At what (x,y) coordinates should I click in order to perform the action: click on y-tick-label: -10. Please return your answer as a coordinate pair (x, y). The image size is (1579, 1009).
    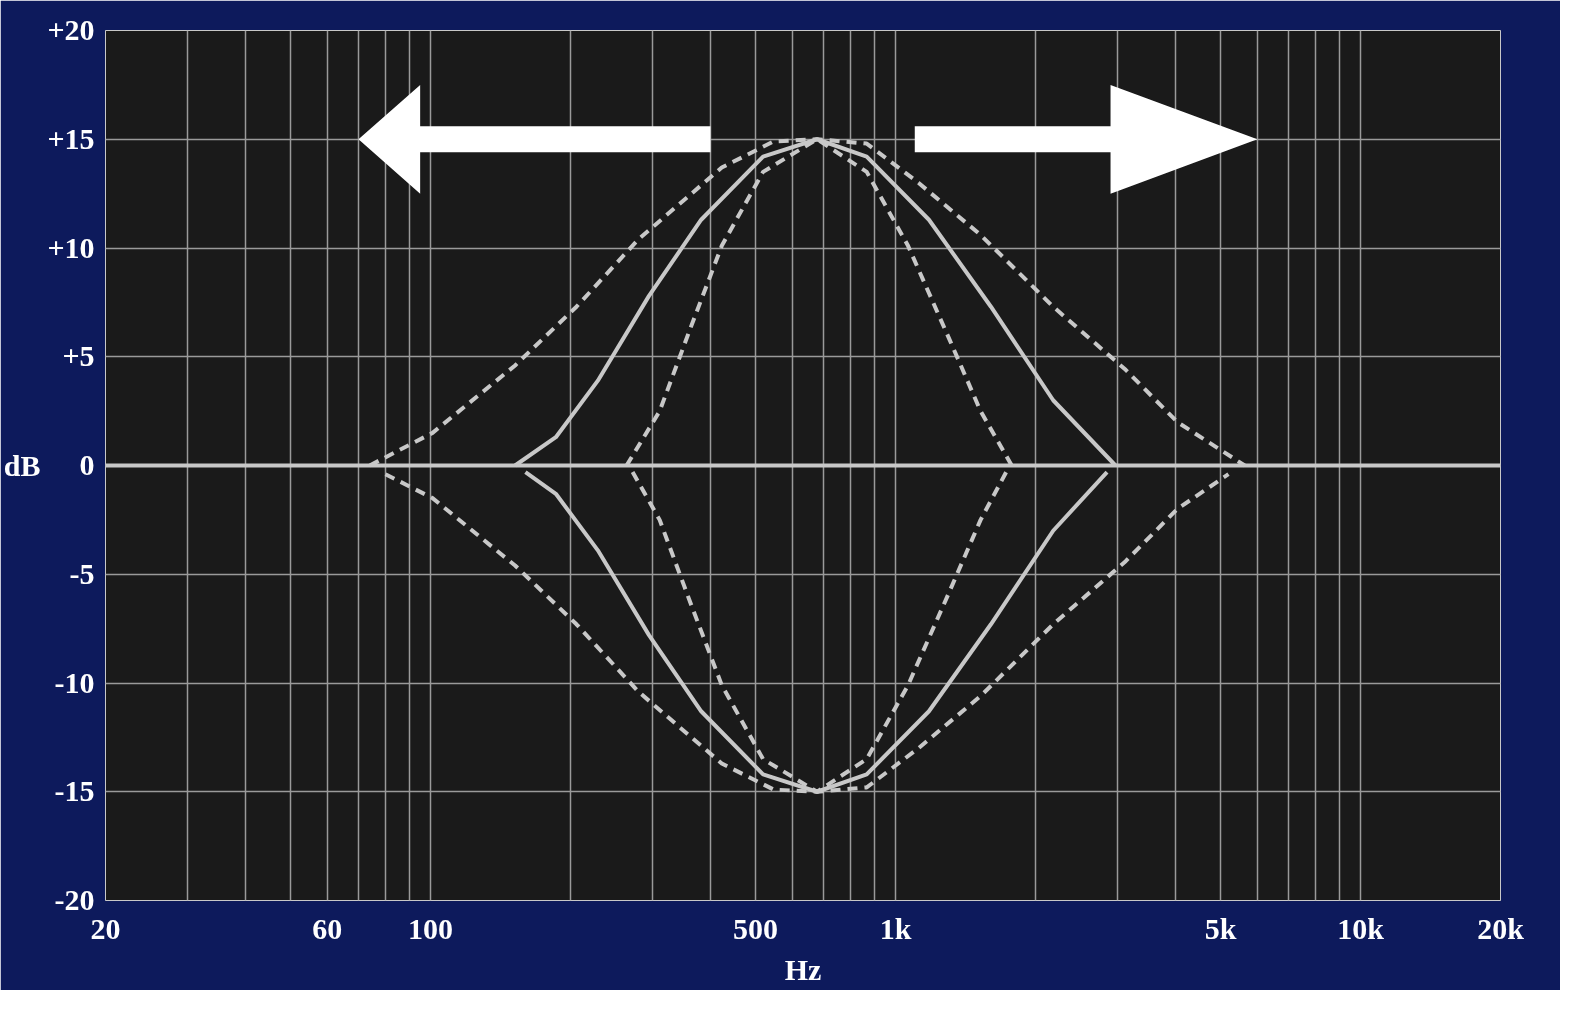
    Looking at the image, I should click on (74, 682).